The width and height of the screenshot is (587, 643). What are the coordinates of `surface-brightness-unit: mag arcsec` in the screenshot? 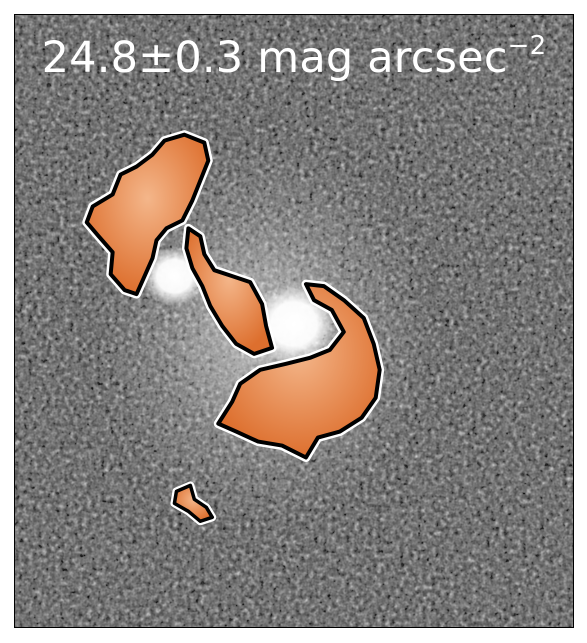 It's located at (382, 58).